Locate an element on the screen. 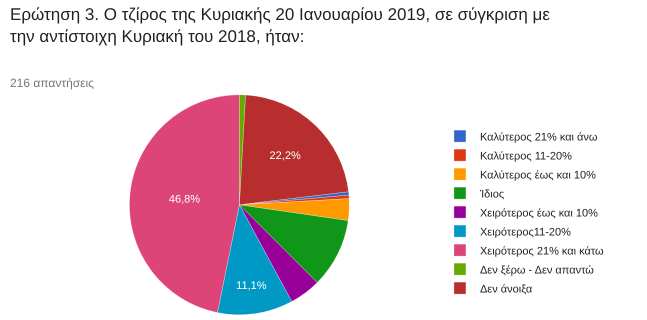 Image resolution: width=647 pixels, height=320 pixels. legend-label: Καλύτερος 11-20% is located at coordinates (526, 156).